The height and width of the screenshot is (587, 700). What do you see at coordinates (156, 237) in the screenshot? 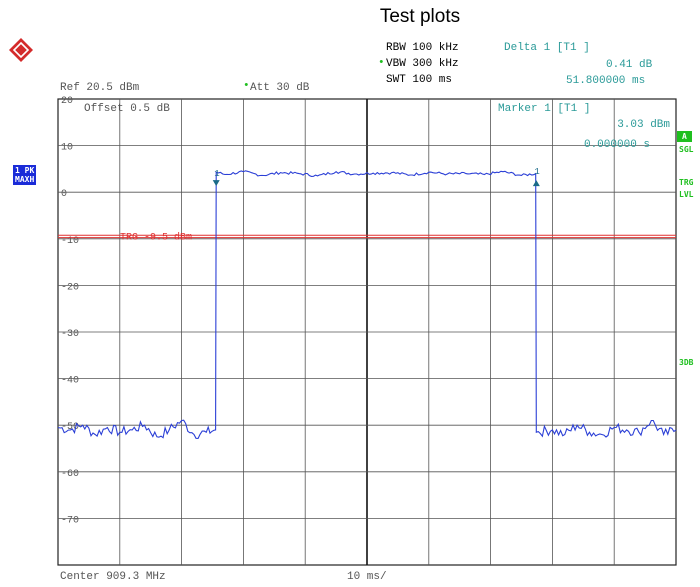
I see `trigger-level-label: TRG -9.5 dBm` at bounding box center [156, 237].